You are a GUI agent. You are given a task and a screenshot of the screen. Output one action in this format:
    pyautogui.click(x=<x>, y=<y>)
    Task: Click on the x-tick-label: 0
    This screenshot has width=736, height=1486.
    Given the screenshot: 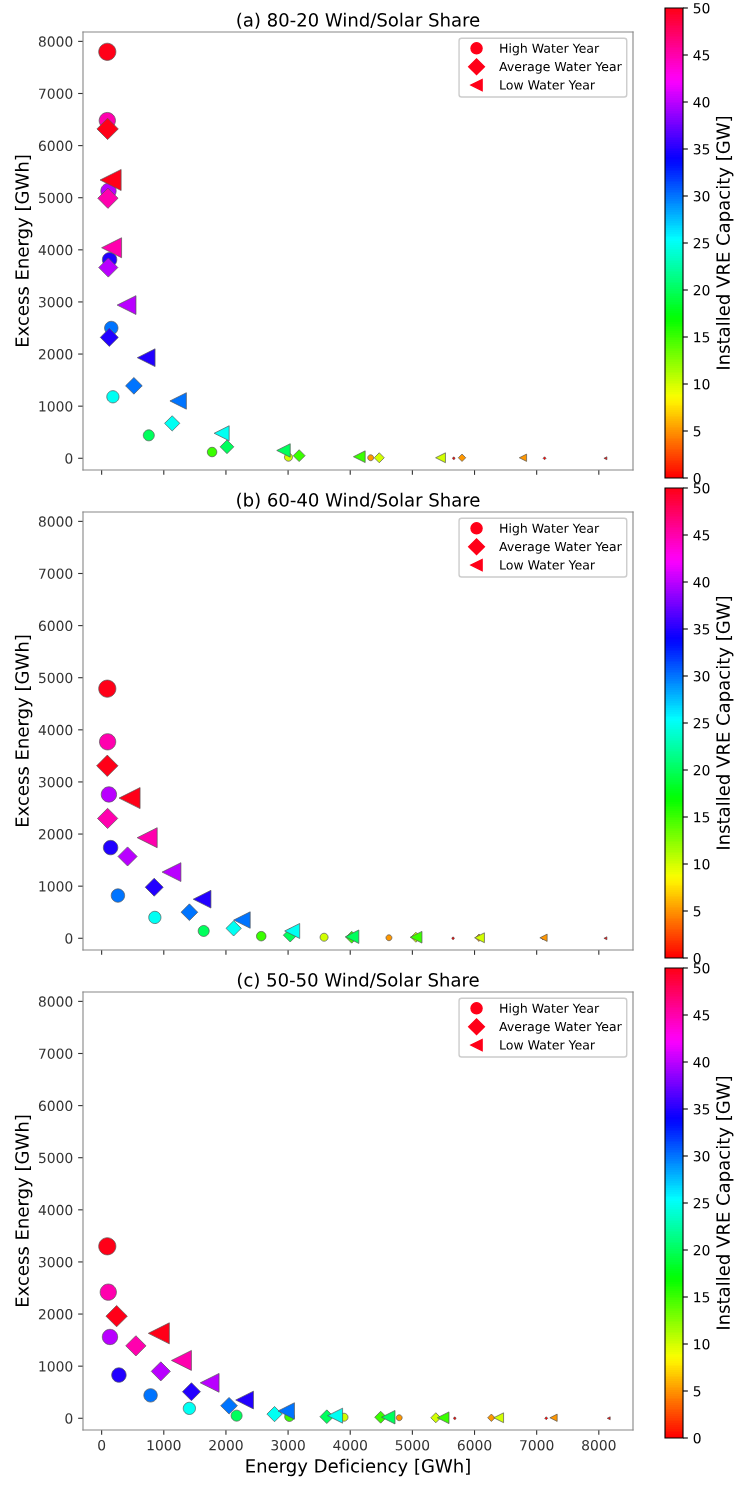 What is the action you would take?
    pyautogui.click(x=102, y=1445)
    